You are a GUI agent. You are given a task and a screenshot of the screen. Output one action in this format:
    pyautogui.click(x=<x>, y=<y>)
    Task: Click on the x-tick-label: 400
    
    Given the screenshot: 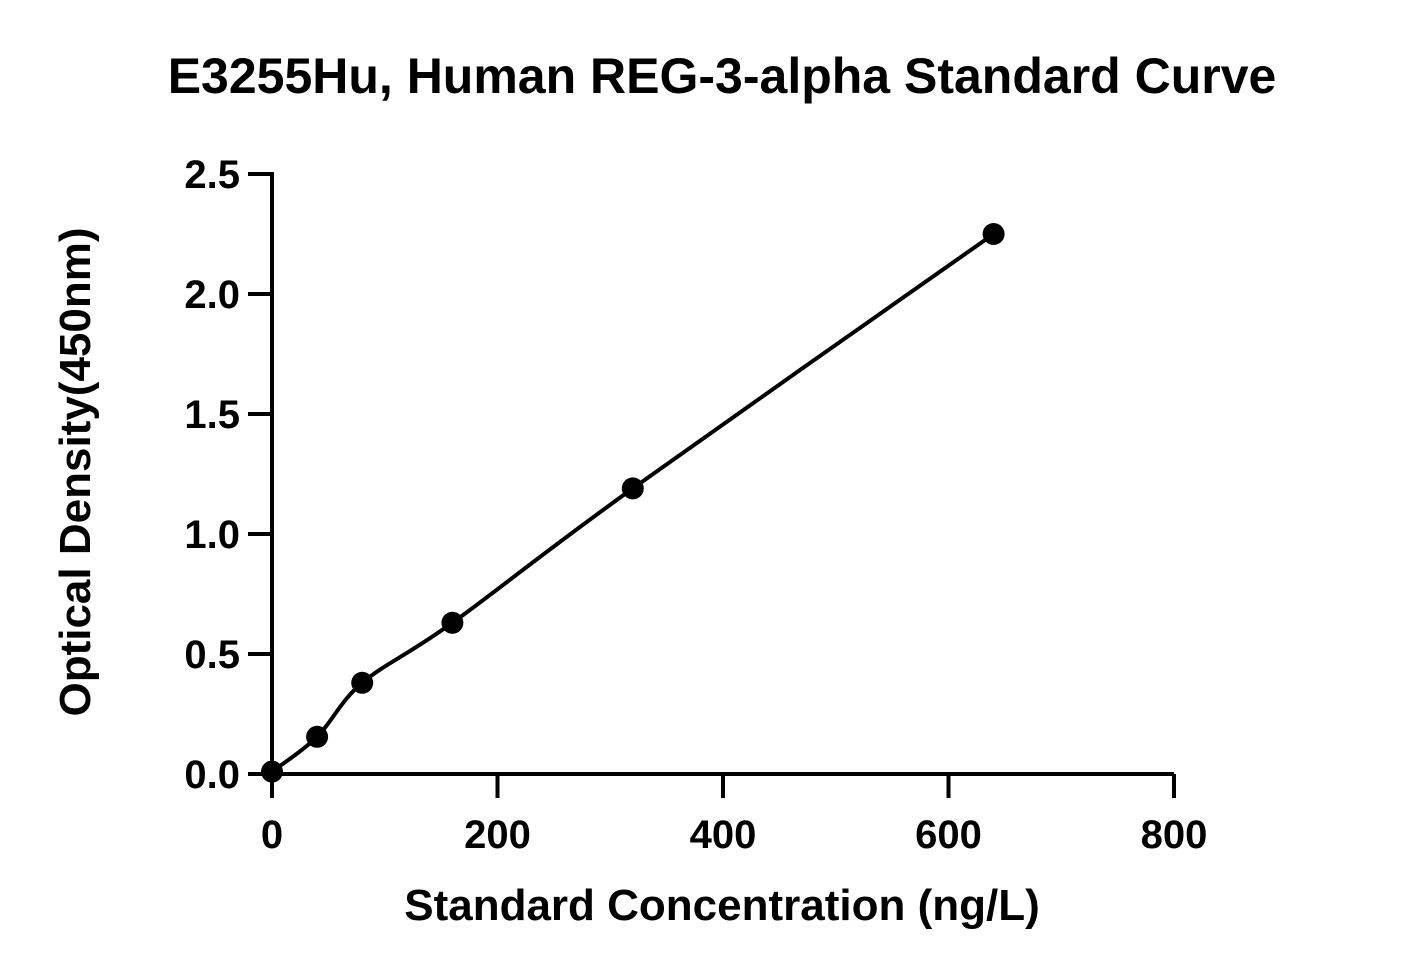 What is the action you would take?
    pyautogui.click(x=723, y=835)
    